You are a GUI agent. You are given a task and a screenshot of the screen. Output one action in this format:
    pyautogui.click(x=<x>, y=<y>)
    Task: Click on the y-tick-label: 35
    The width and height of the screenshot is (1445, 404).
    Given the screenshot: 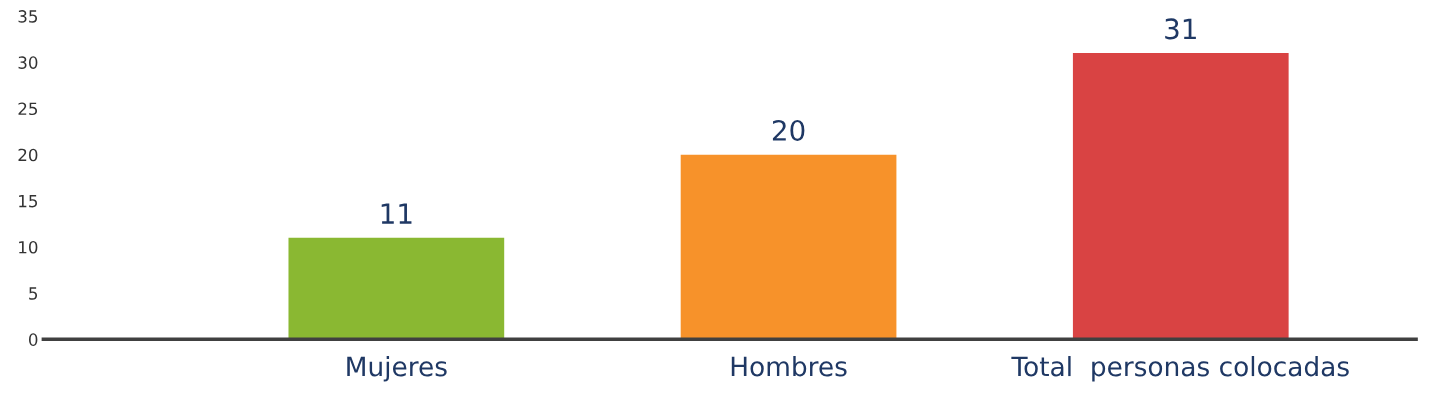 What is the action you would take?
    pyautogui.click(x=28, y=16)
    